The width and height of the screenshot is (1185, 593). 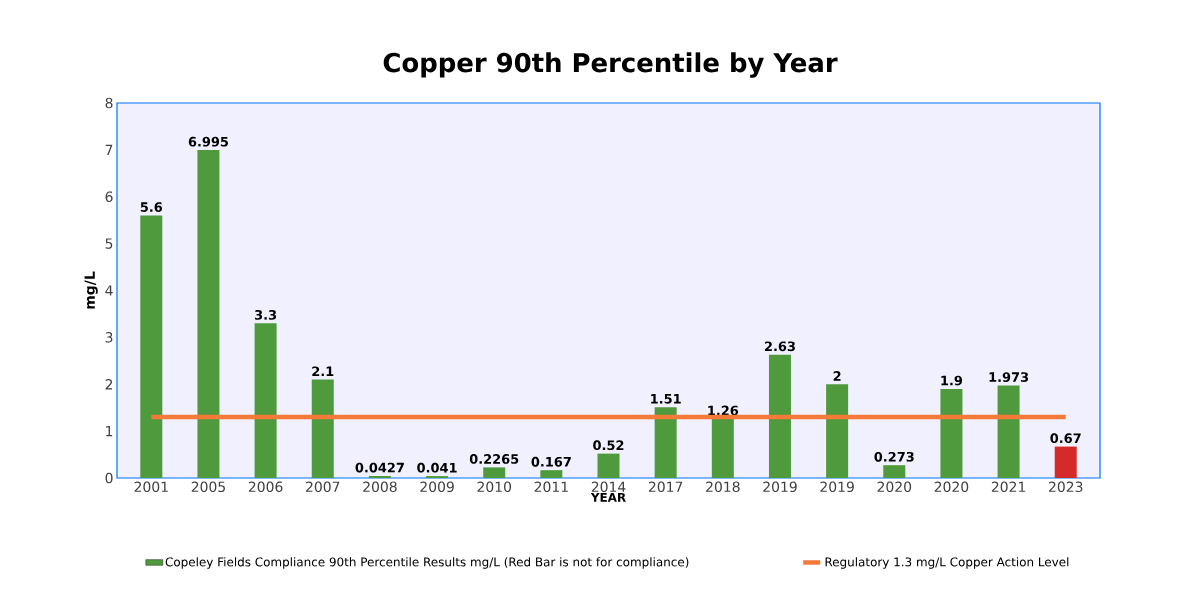 What do you see at coordinates (608, 445) in the screenshot?
I see `data-label: 0.52` at bounding box center [608, 445].